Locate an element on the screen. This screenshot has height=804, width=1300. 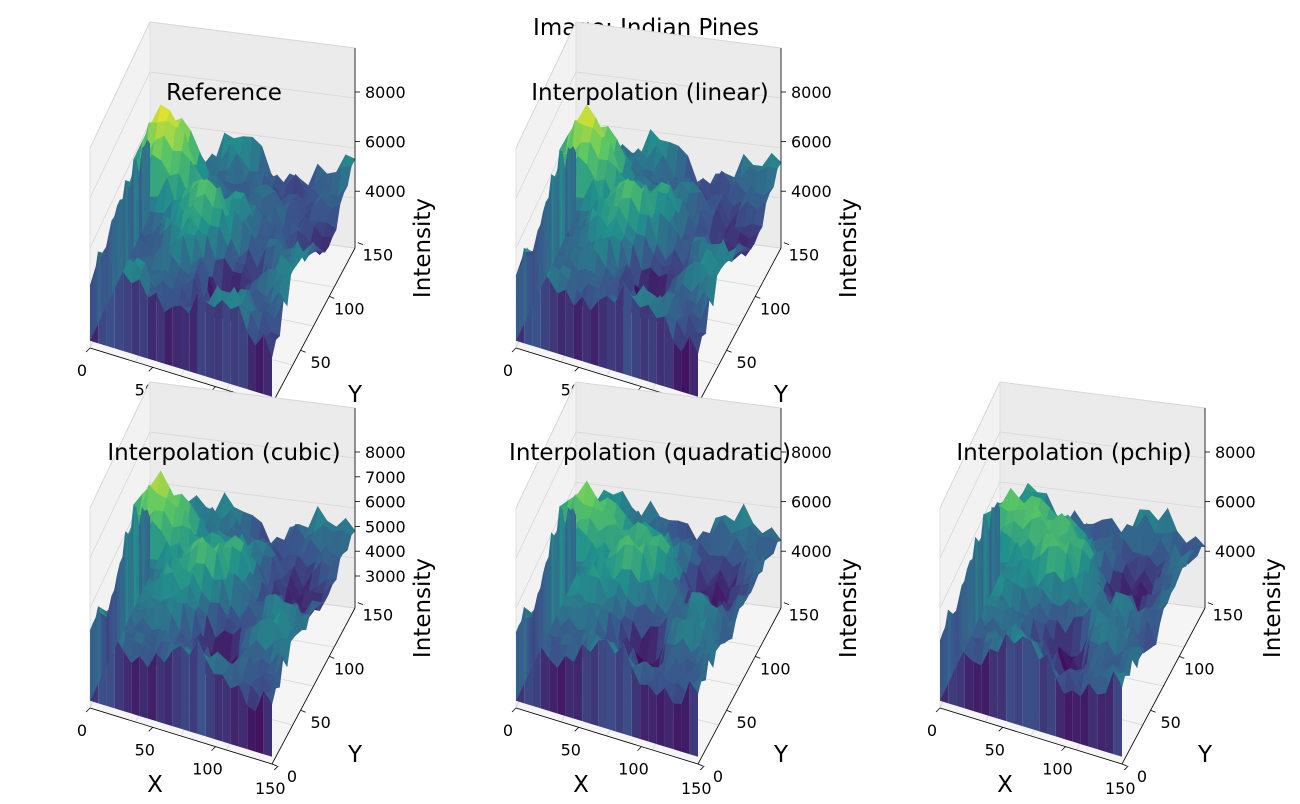
subplot-title: Interpolation (pchip) is located at coordinates (1073, 453).